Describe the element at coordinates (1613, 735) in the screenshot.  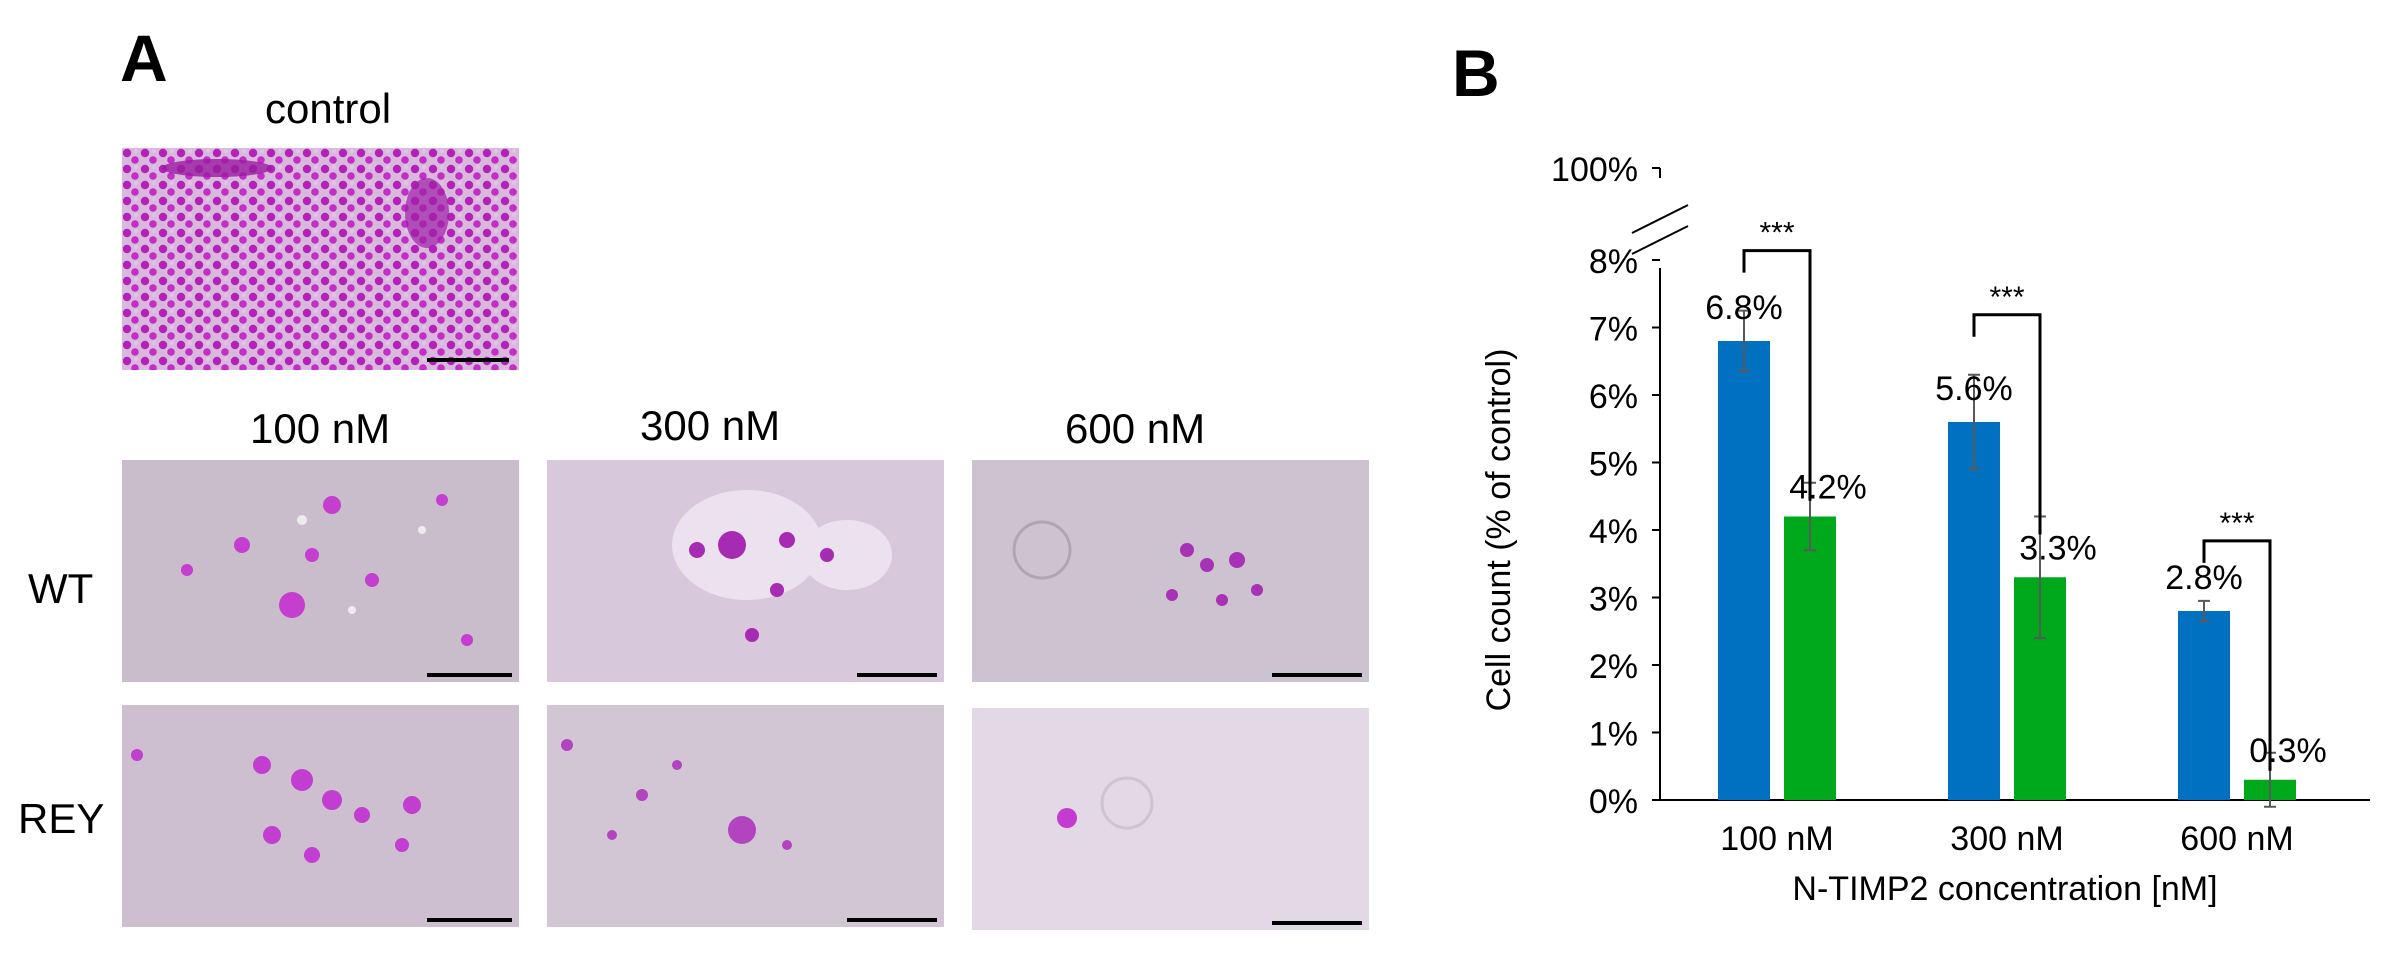
I see `y-tick-label: 1%` at that location.